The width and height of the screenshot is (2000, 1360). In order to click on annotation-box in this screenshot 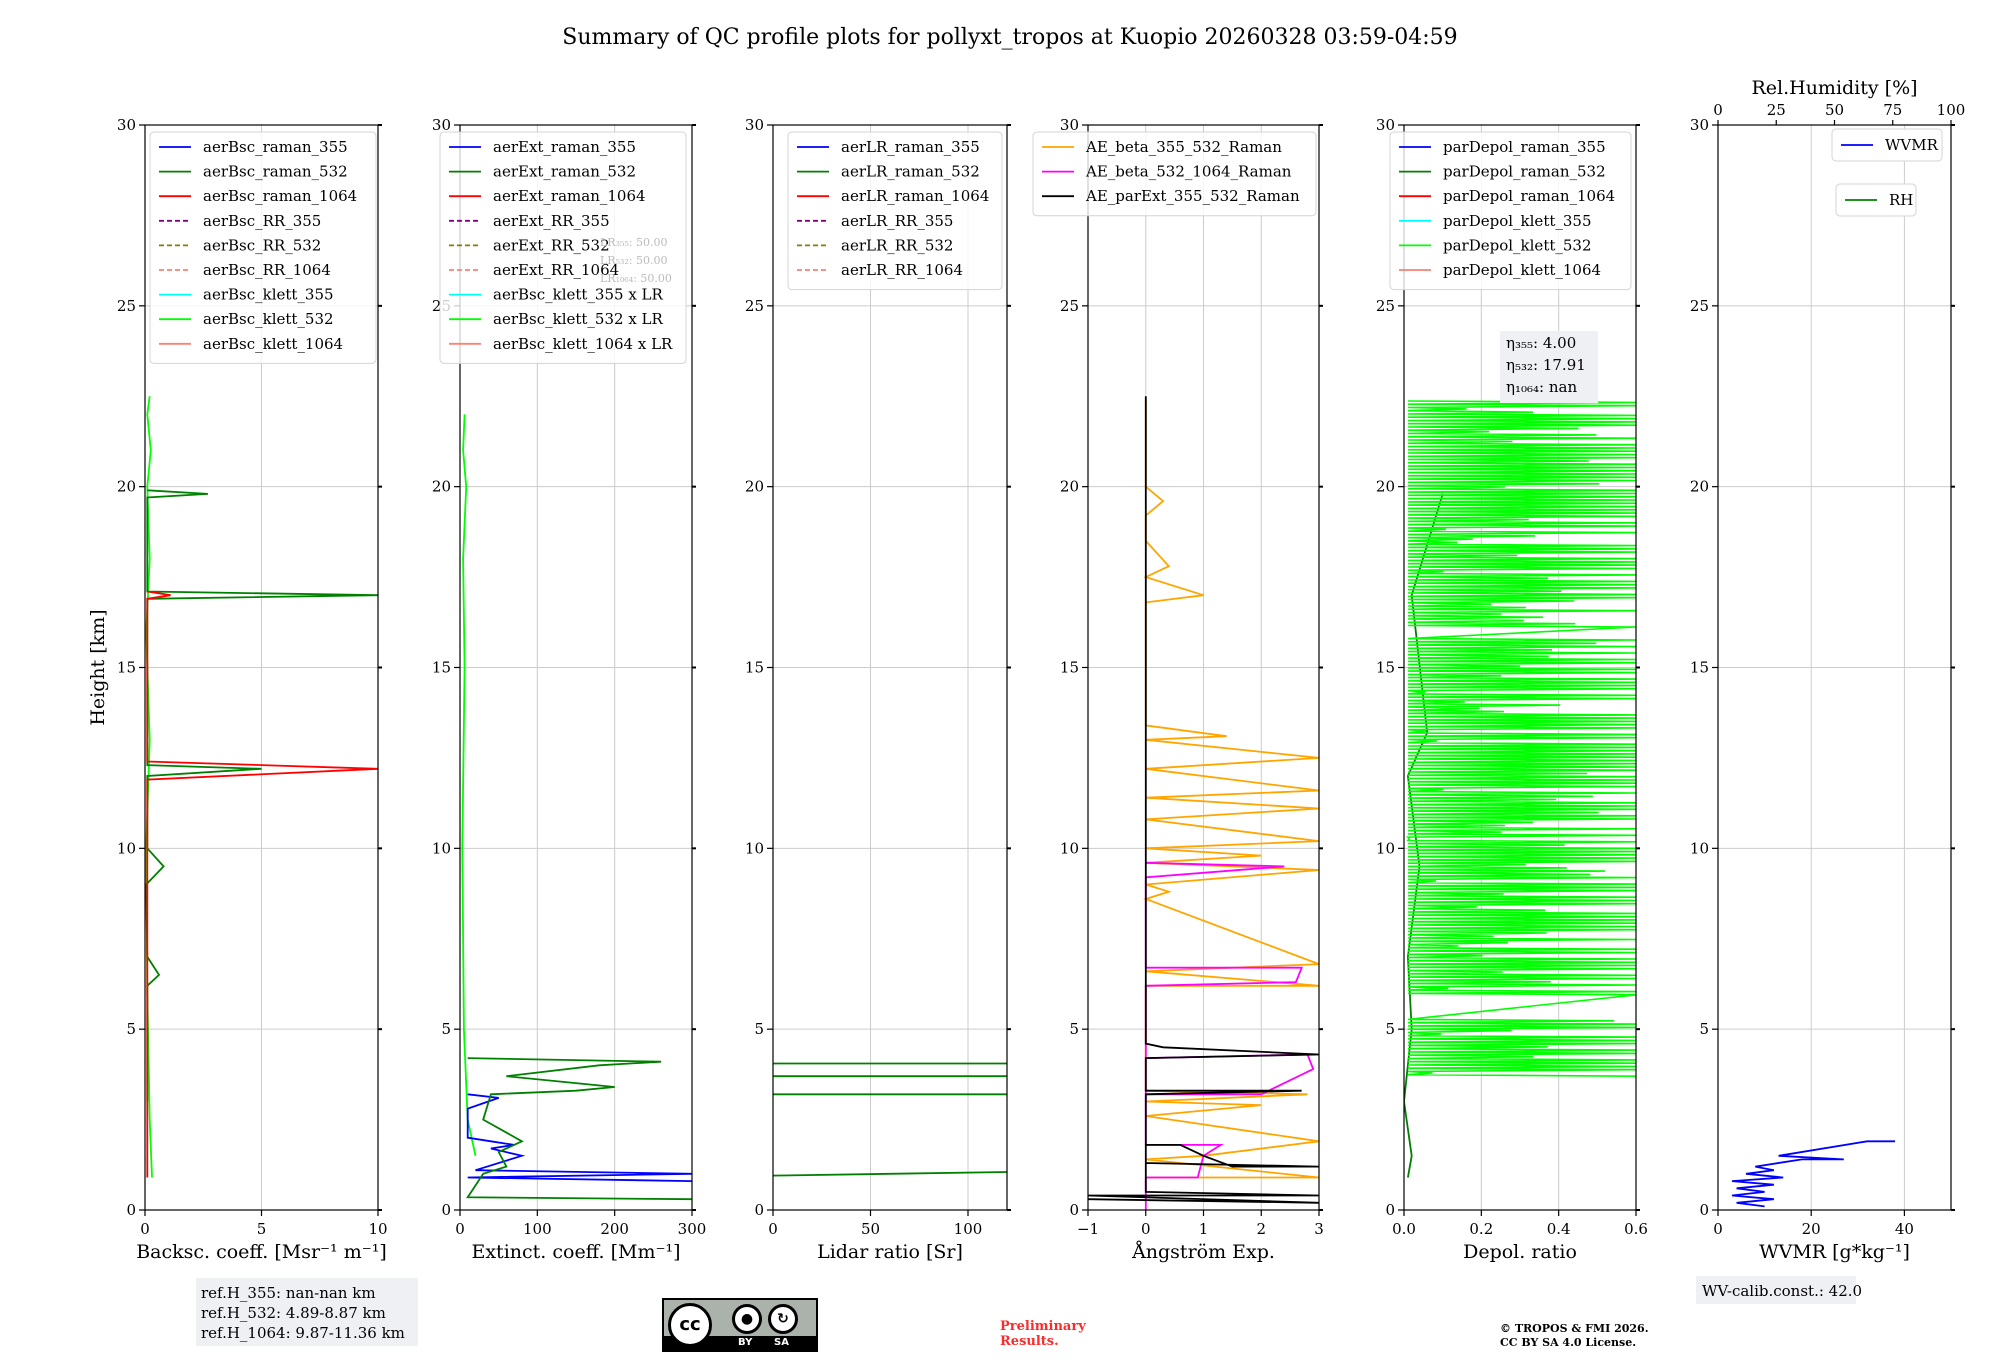, I will do `click(1549, 367)`.